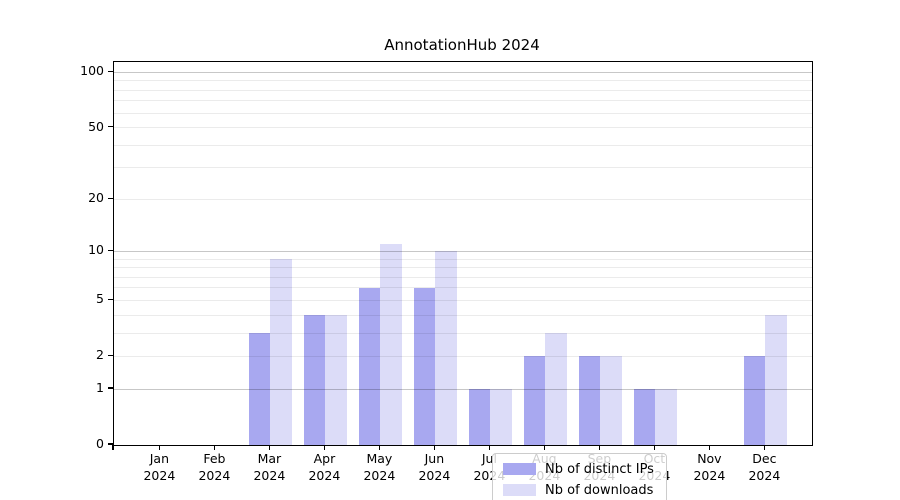  Describe the element at coordinates (214, 458) in the screenshot. I see `x-tick-month: Feb` at that location.